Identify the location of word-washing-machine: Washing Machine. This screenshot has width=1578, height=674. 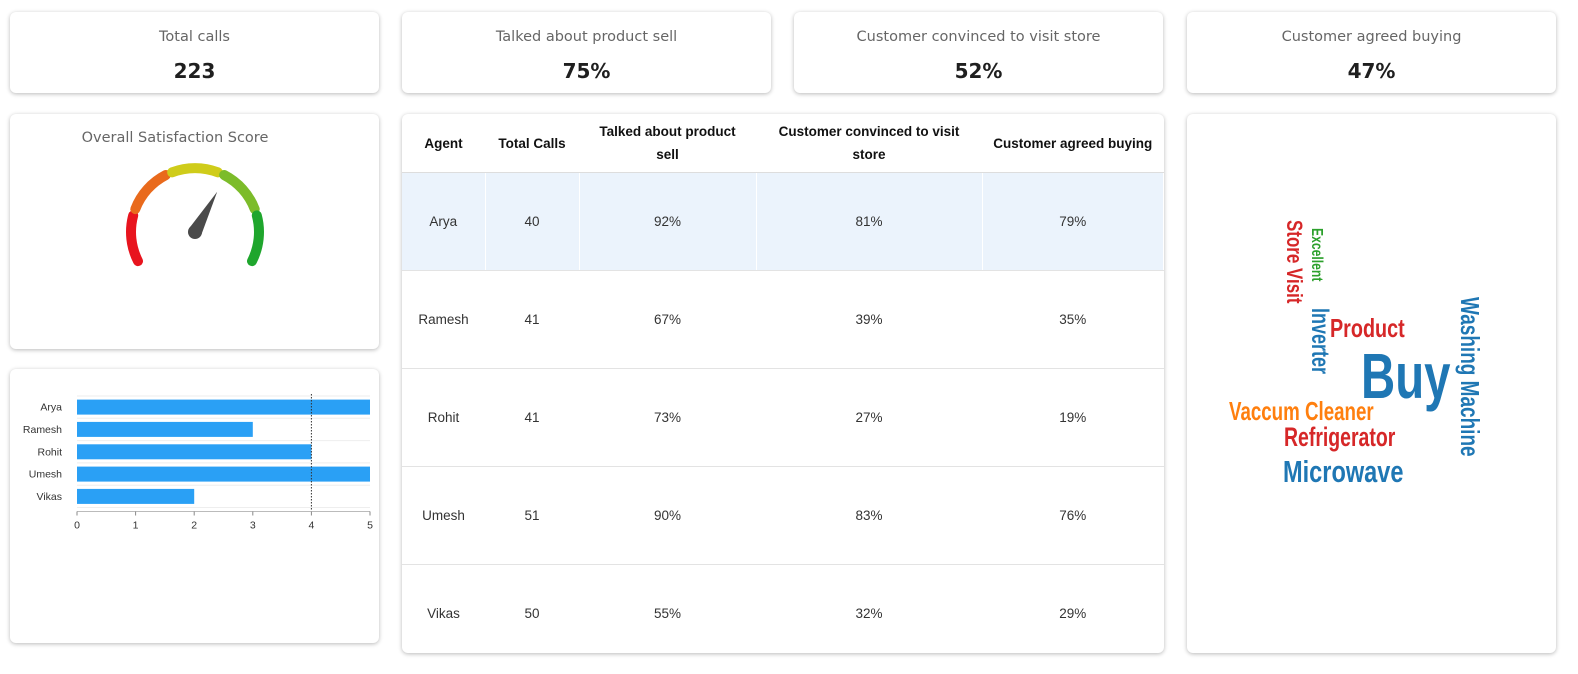
(1470, 377).